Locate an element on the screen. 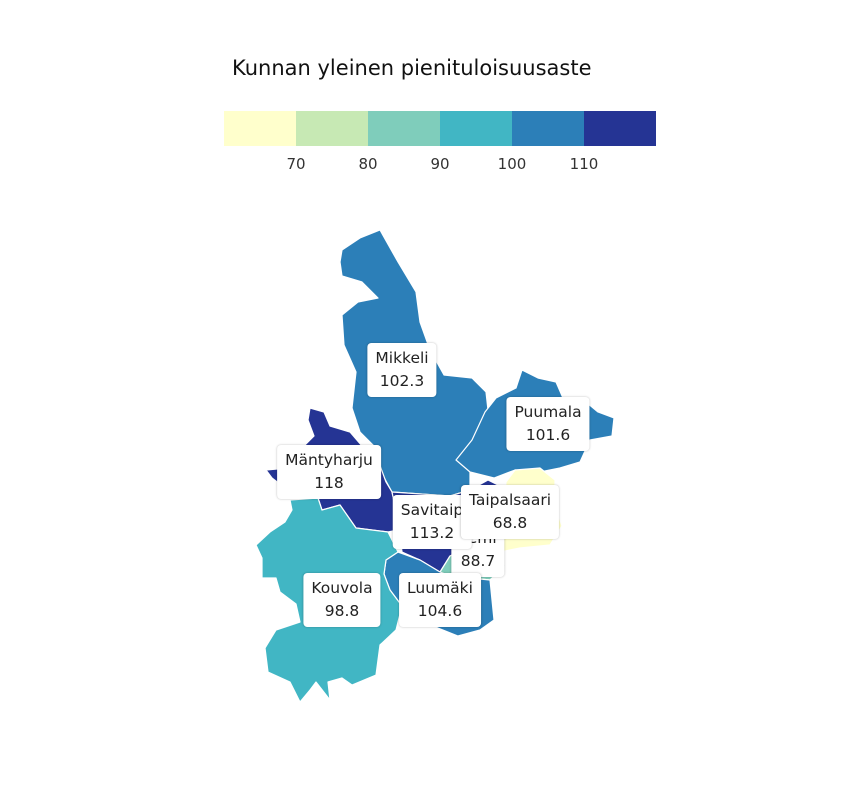 This screenshot has width=864, height=792. region-value: 104.6 is located at coordinates (440, 611).